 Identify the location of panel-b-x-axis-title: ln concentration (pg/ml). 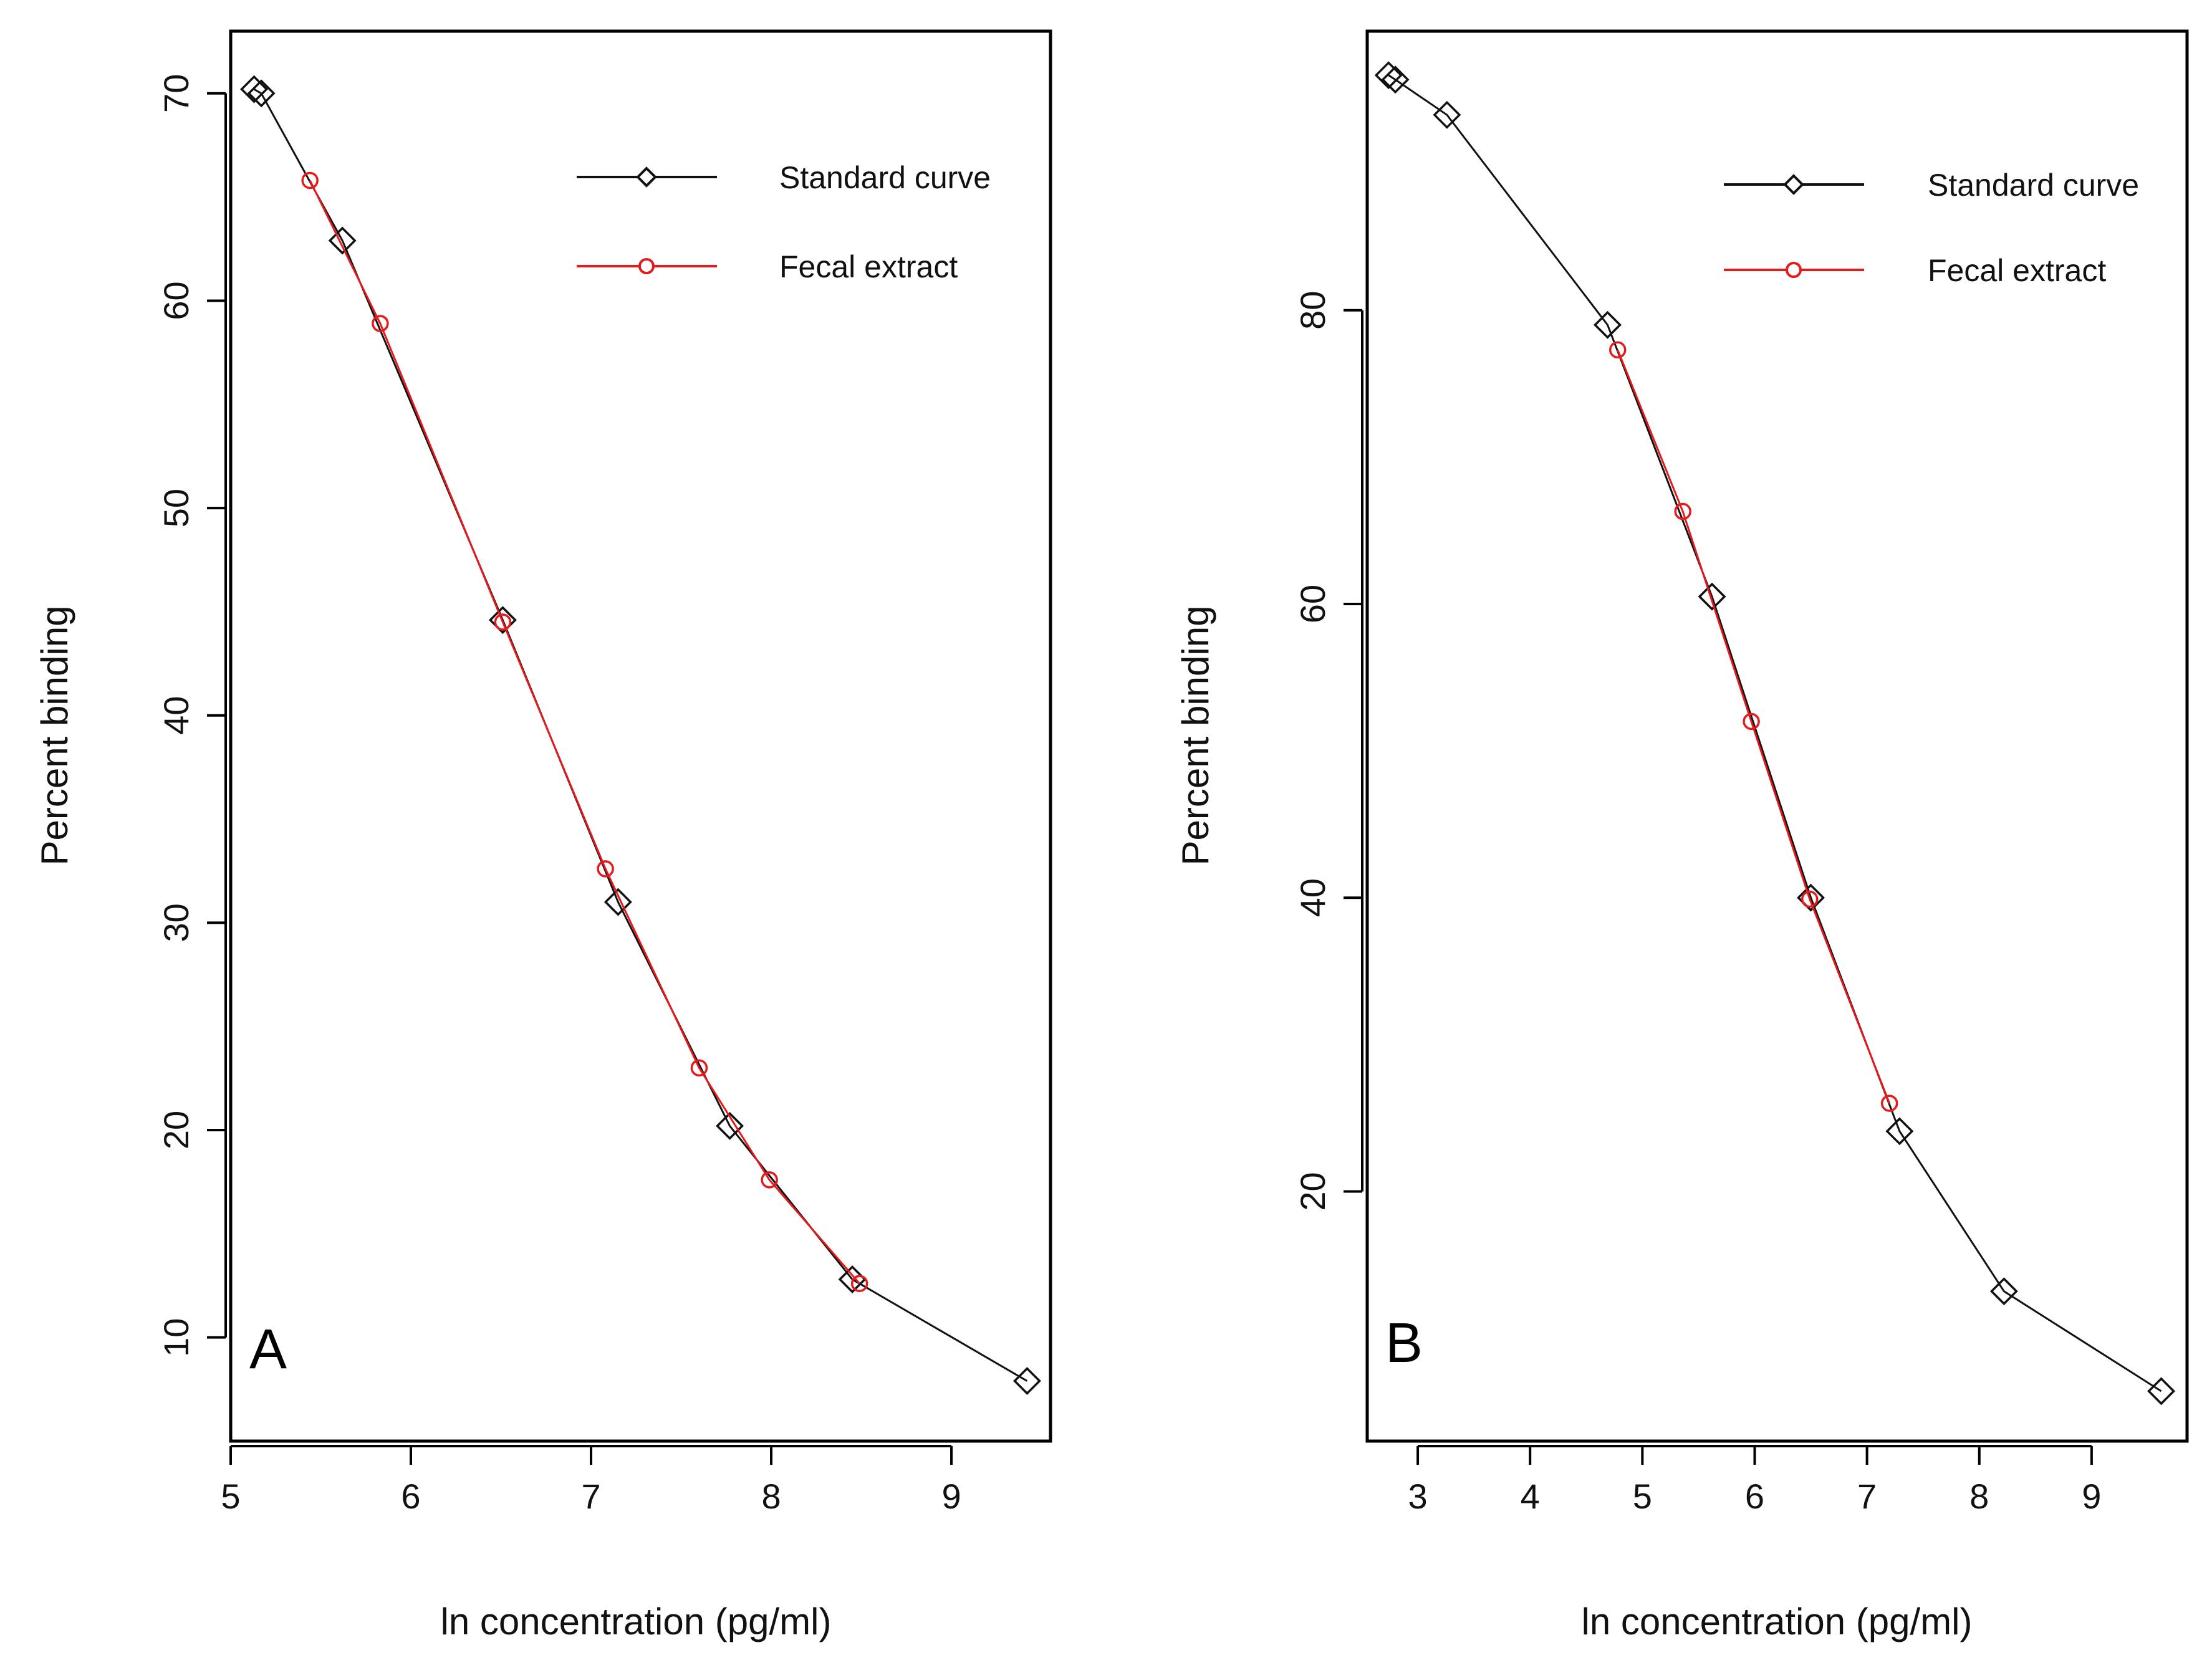
(1777, 1621).